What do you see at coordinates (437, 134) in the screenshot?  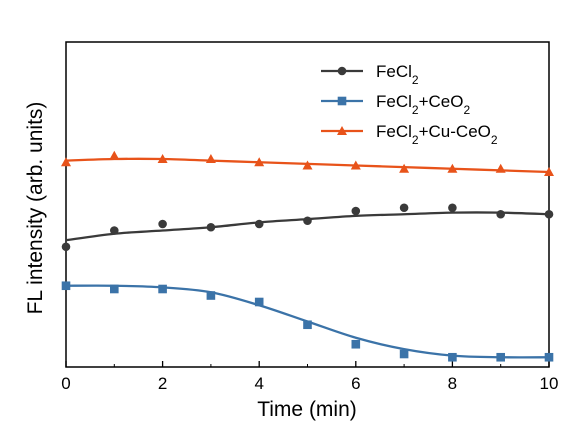 I see `legend-label: FeCl2+Cu-CeO2` at bounding box center [437, 134].